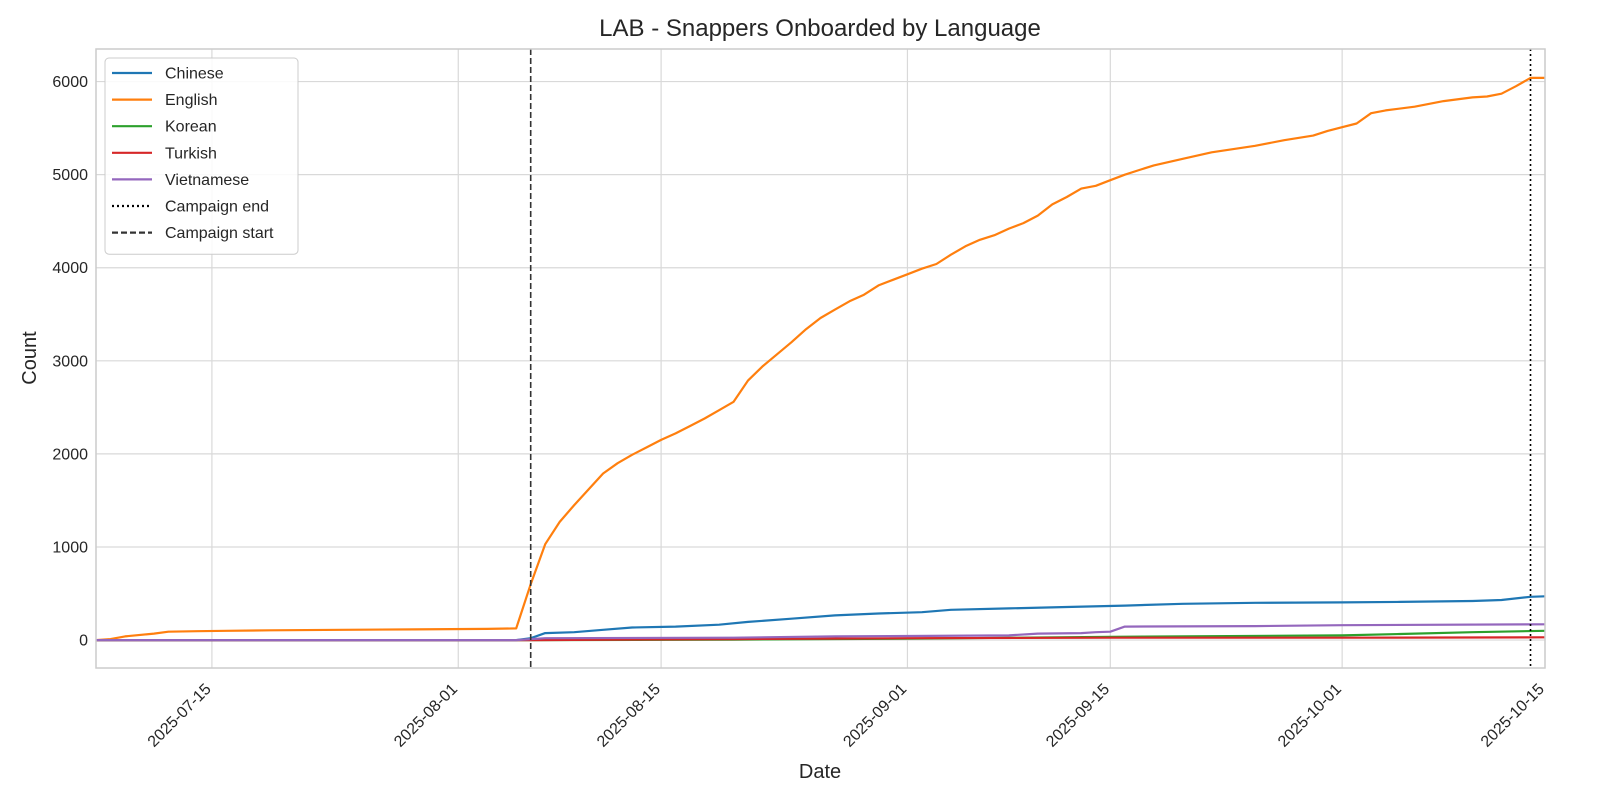 The image size is (1600, 800). I want to click on x-axis-title: Date, so click(820, 772).